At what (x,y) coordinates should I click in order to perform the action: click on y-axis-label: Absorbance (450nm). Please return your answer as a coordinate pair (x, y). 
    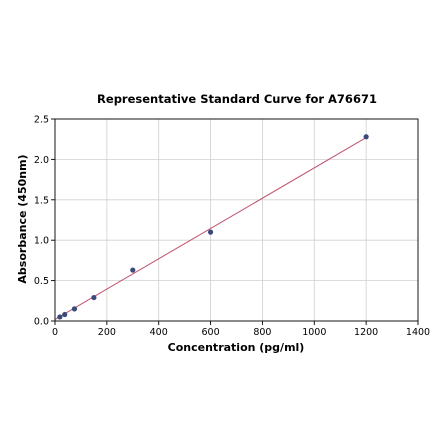
    Looking at the image, I should click on (22, 218).